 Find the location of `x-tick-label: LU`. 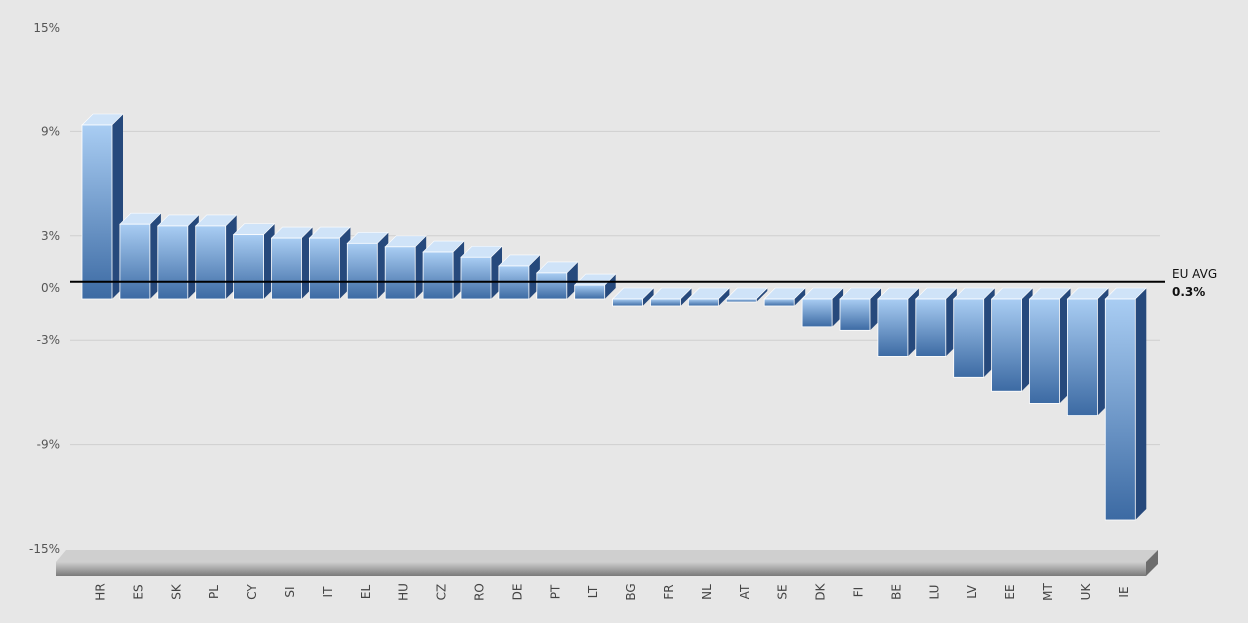

x-tick-label: LU is located at coordinates (934, 592).